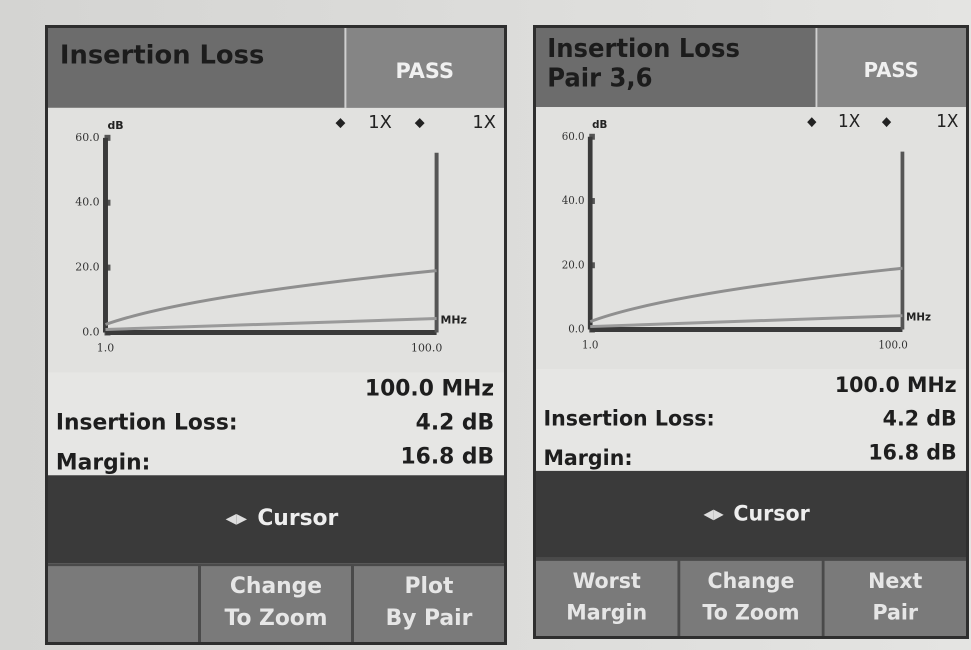 Image resolution: width=971 pixels, height=650 pixels. I want to click on soft-key-label: Margin, so click(606, 612).